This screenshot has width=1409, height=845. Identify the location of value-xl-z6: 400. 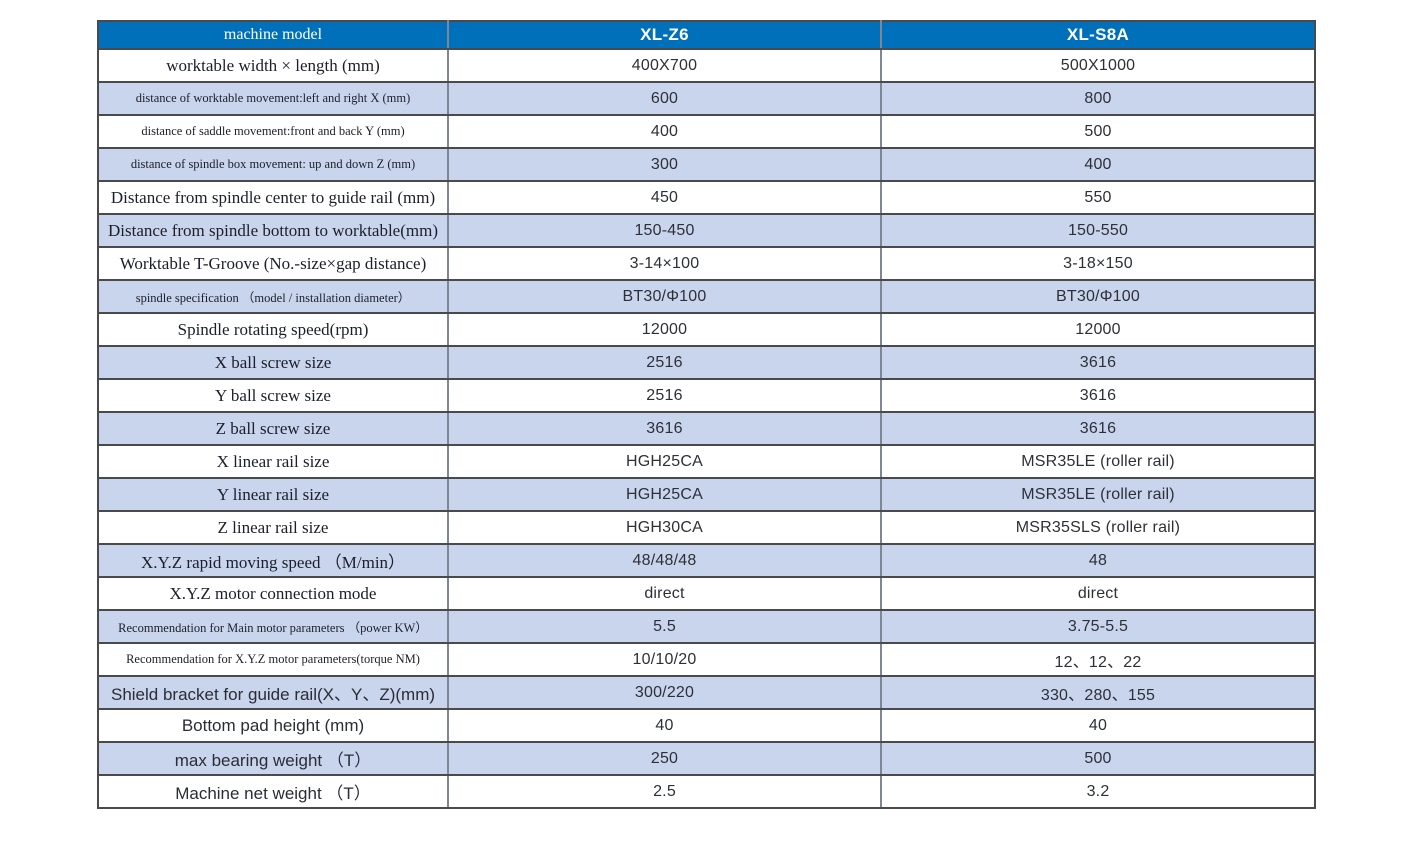
(664, 131).